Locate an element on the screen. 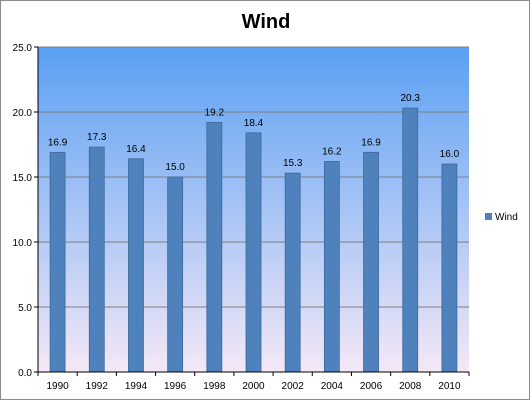 This screenshot has width=530, height=401. bar-1990 is located at coordinates (57, 262).